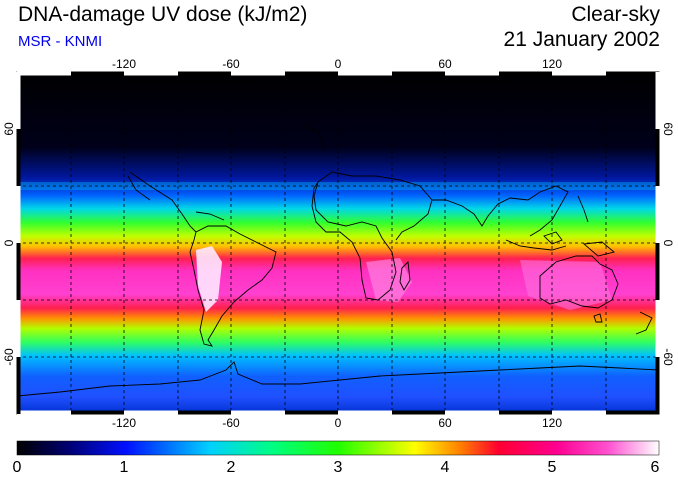  Describe the element at coordinates (139, 188) in the screenshot. I see `mexico-coast` at that location.